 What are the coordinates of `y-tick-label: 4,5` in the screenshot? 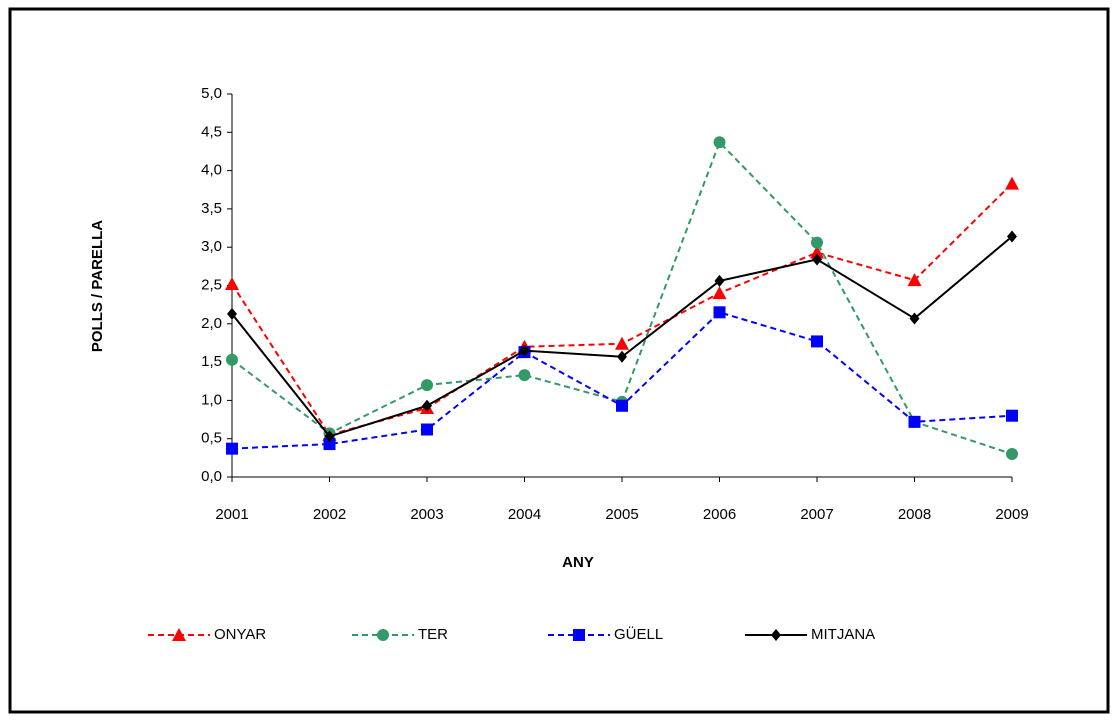 It's located at (211, 131).